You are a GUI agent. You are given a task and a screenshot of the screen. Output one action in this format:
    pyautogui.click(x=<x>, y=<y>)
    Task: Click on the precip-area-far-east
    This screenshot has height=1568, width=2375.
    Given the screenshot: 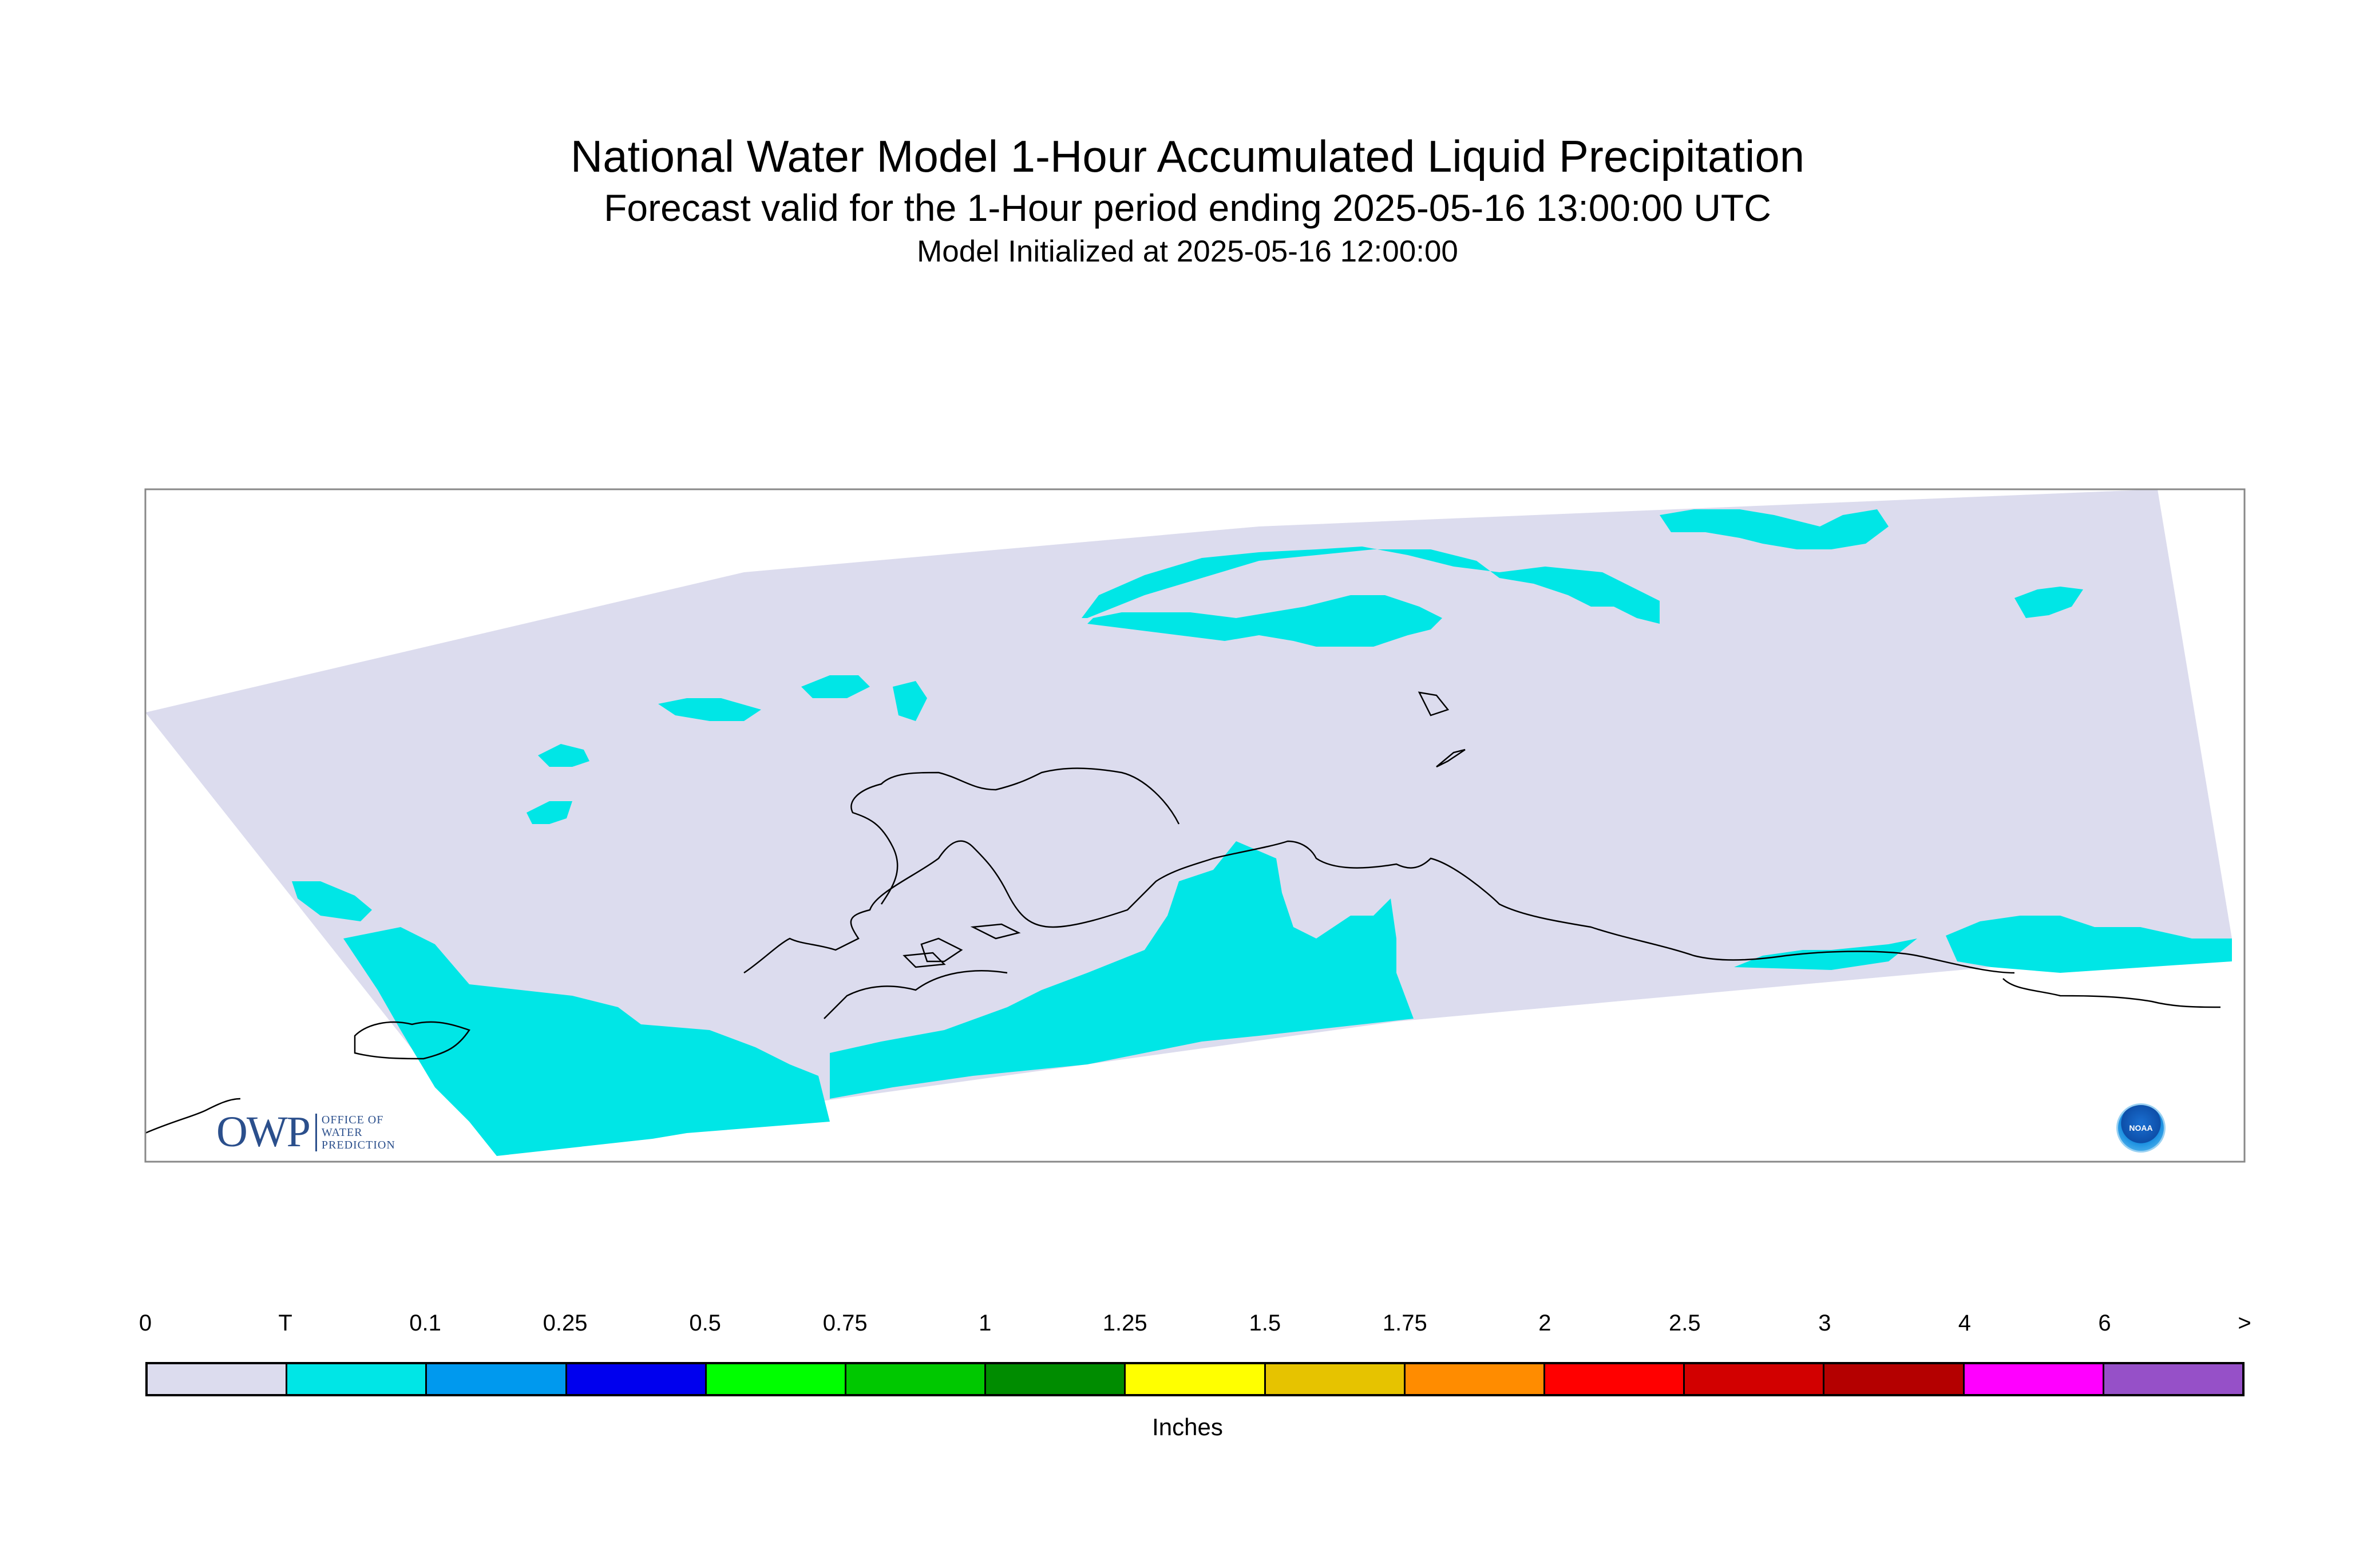 What is the action you would take?
    pyautogui.click(x=2089, y=944)
    